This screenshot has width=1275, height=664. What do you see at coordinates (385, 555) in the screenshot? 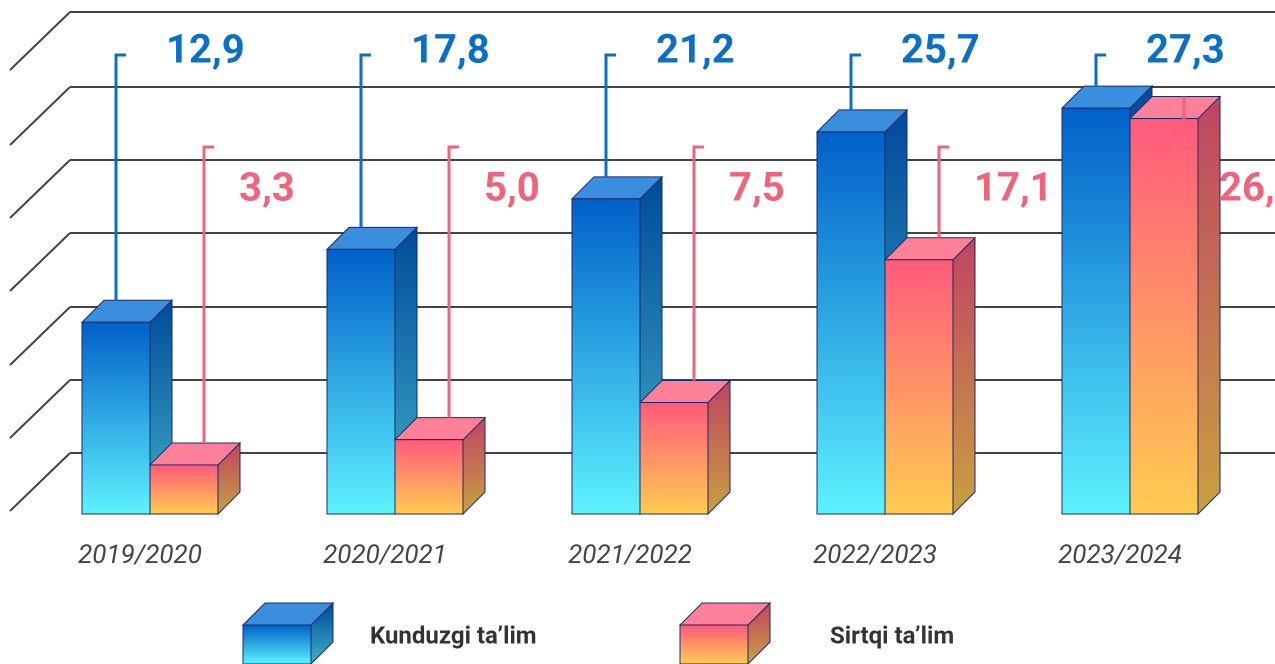
I see `x-tick-label: 2020/2021` at bounding box center [385, 555].